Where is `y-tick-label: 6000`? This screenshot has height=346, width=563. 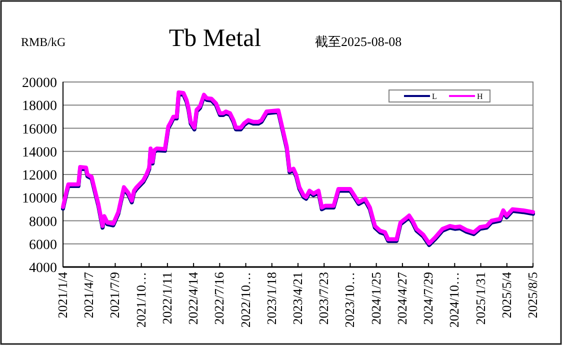 y-tick-label: 6000 is located at coordinates (43, 245).